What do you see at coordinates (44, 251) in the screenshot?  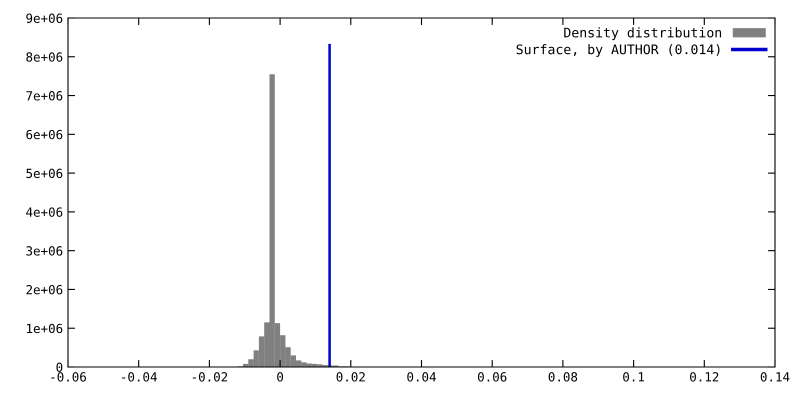 I see `y-tick-label: 3e+06` at bounding box center [44, 251].